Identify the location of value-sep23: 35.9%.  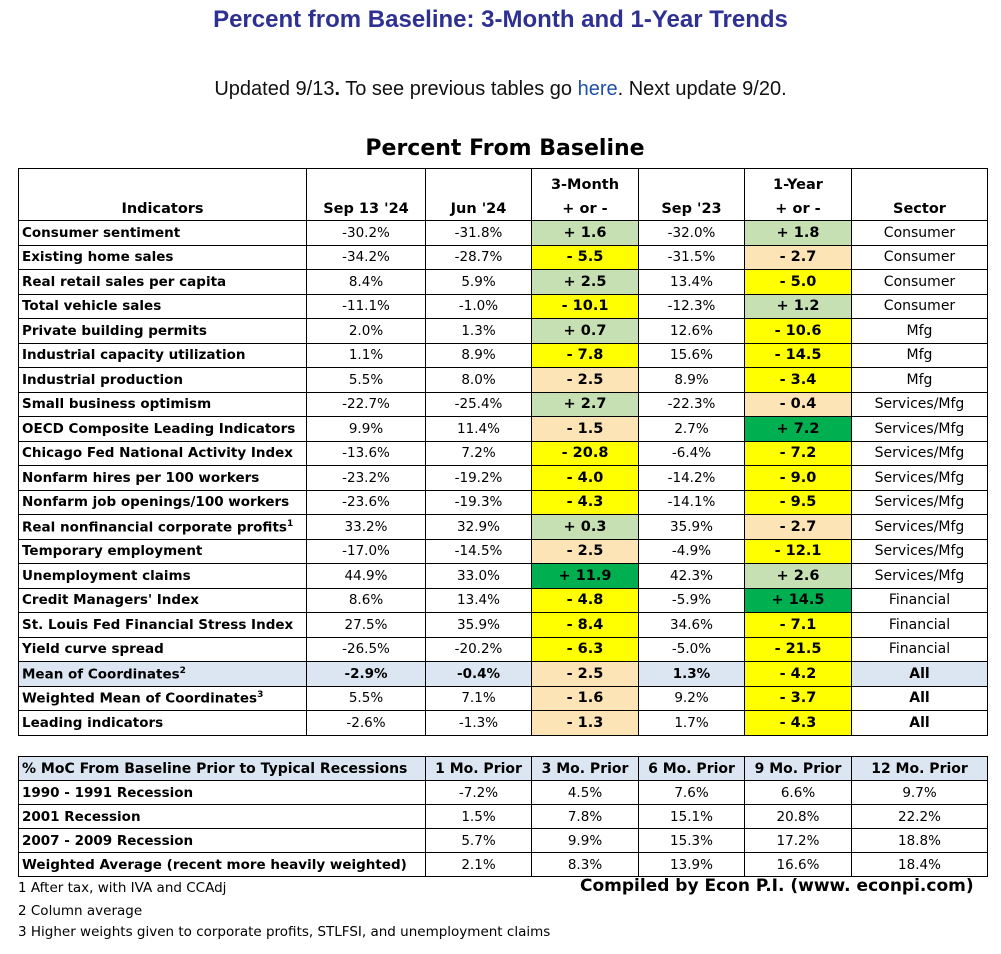
(691, 527).